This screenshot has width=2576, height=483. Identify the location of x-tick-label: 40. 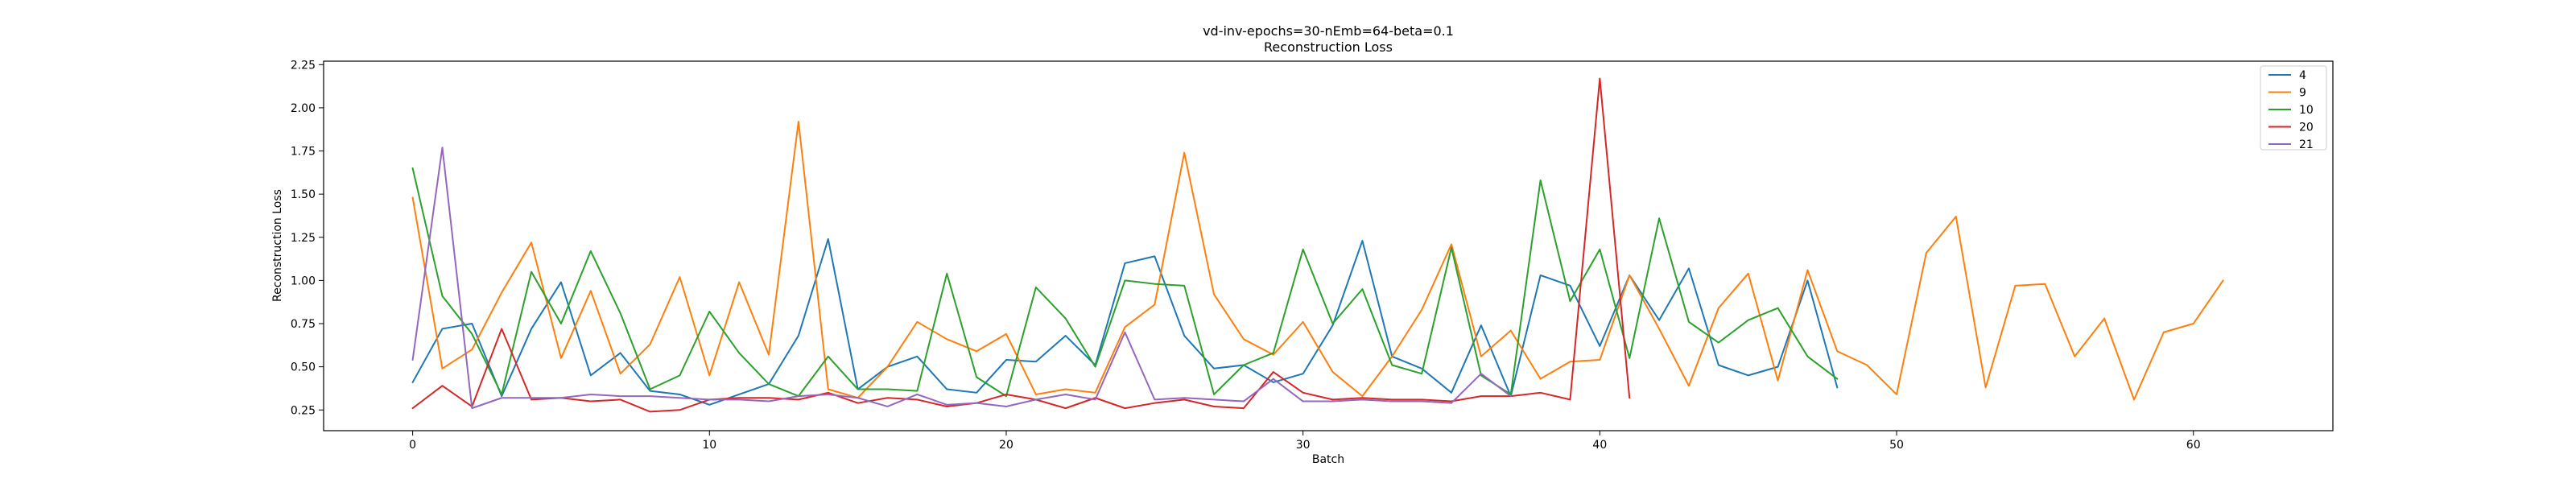
(1599, 445).